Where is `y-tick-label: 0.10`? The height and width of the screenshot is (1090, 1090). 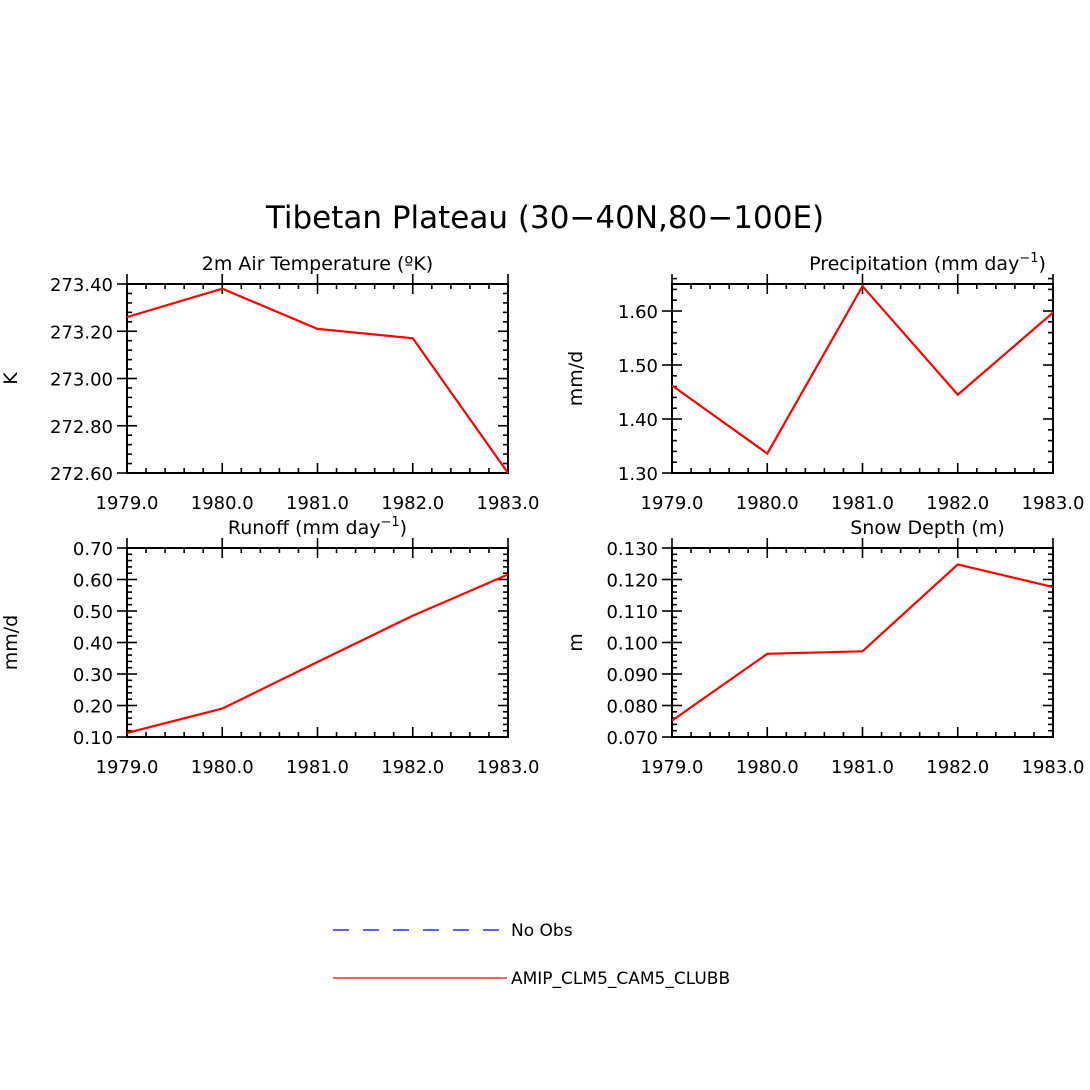
y-tick-label: 0.10 is located at coordinates (93, 738).